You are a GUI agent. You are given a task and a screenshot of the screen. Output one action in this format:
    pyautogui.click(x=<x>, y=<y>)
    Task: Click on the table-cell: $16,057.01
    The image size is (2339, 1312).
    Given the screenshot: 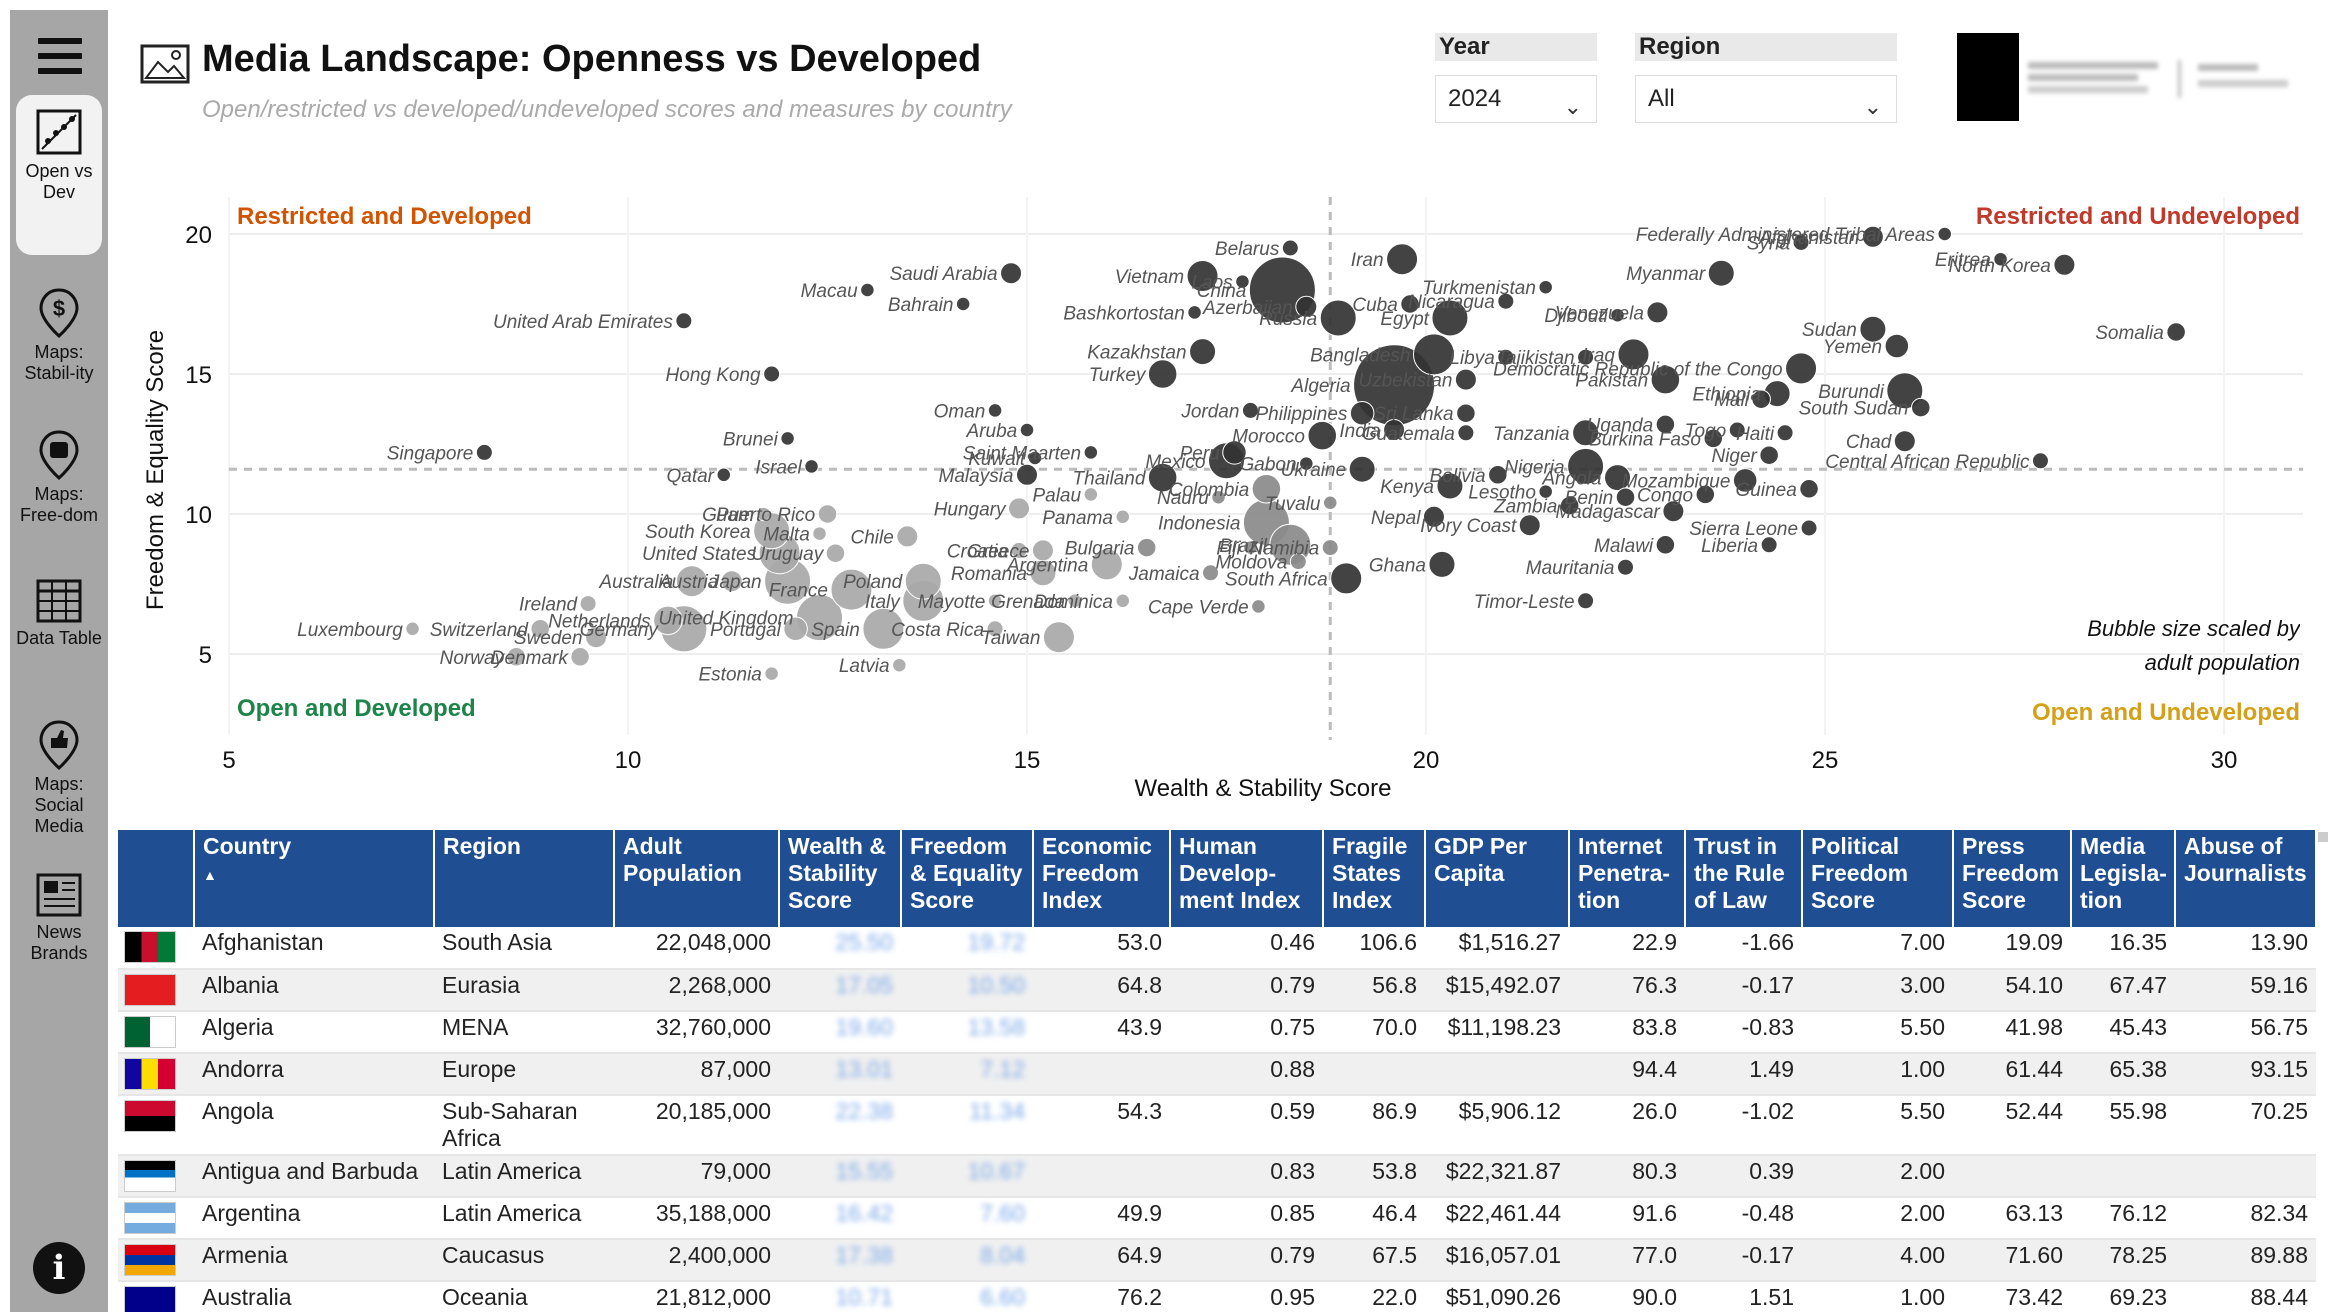 What is the action you would take?
    pyautogui.click(x=1497, y=1260)
    